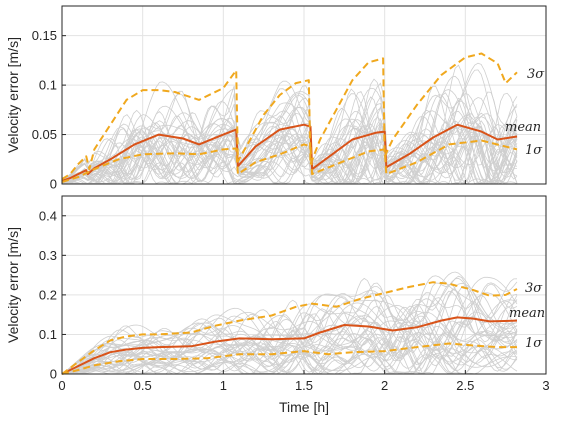  I want to click on x-tick-label: 2, so click(384, 385).